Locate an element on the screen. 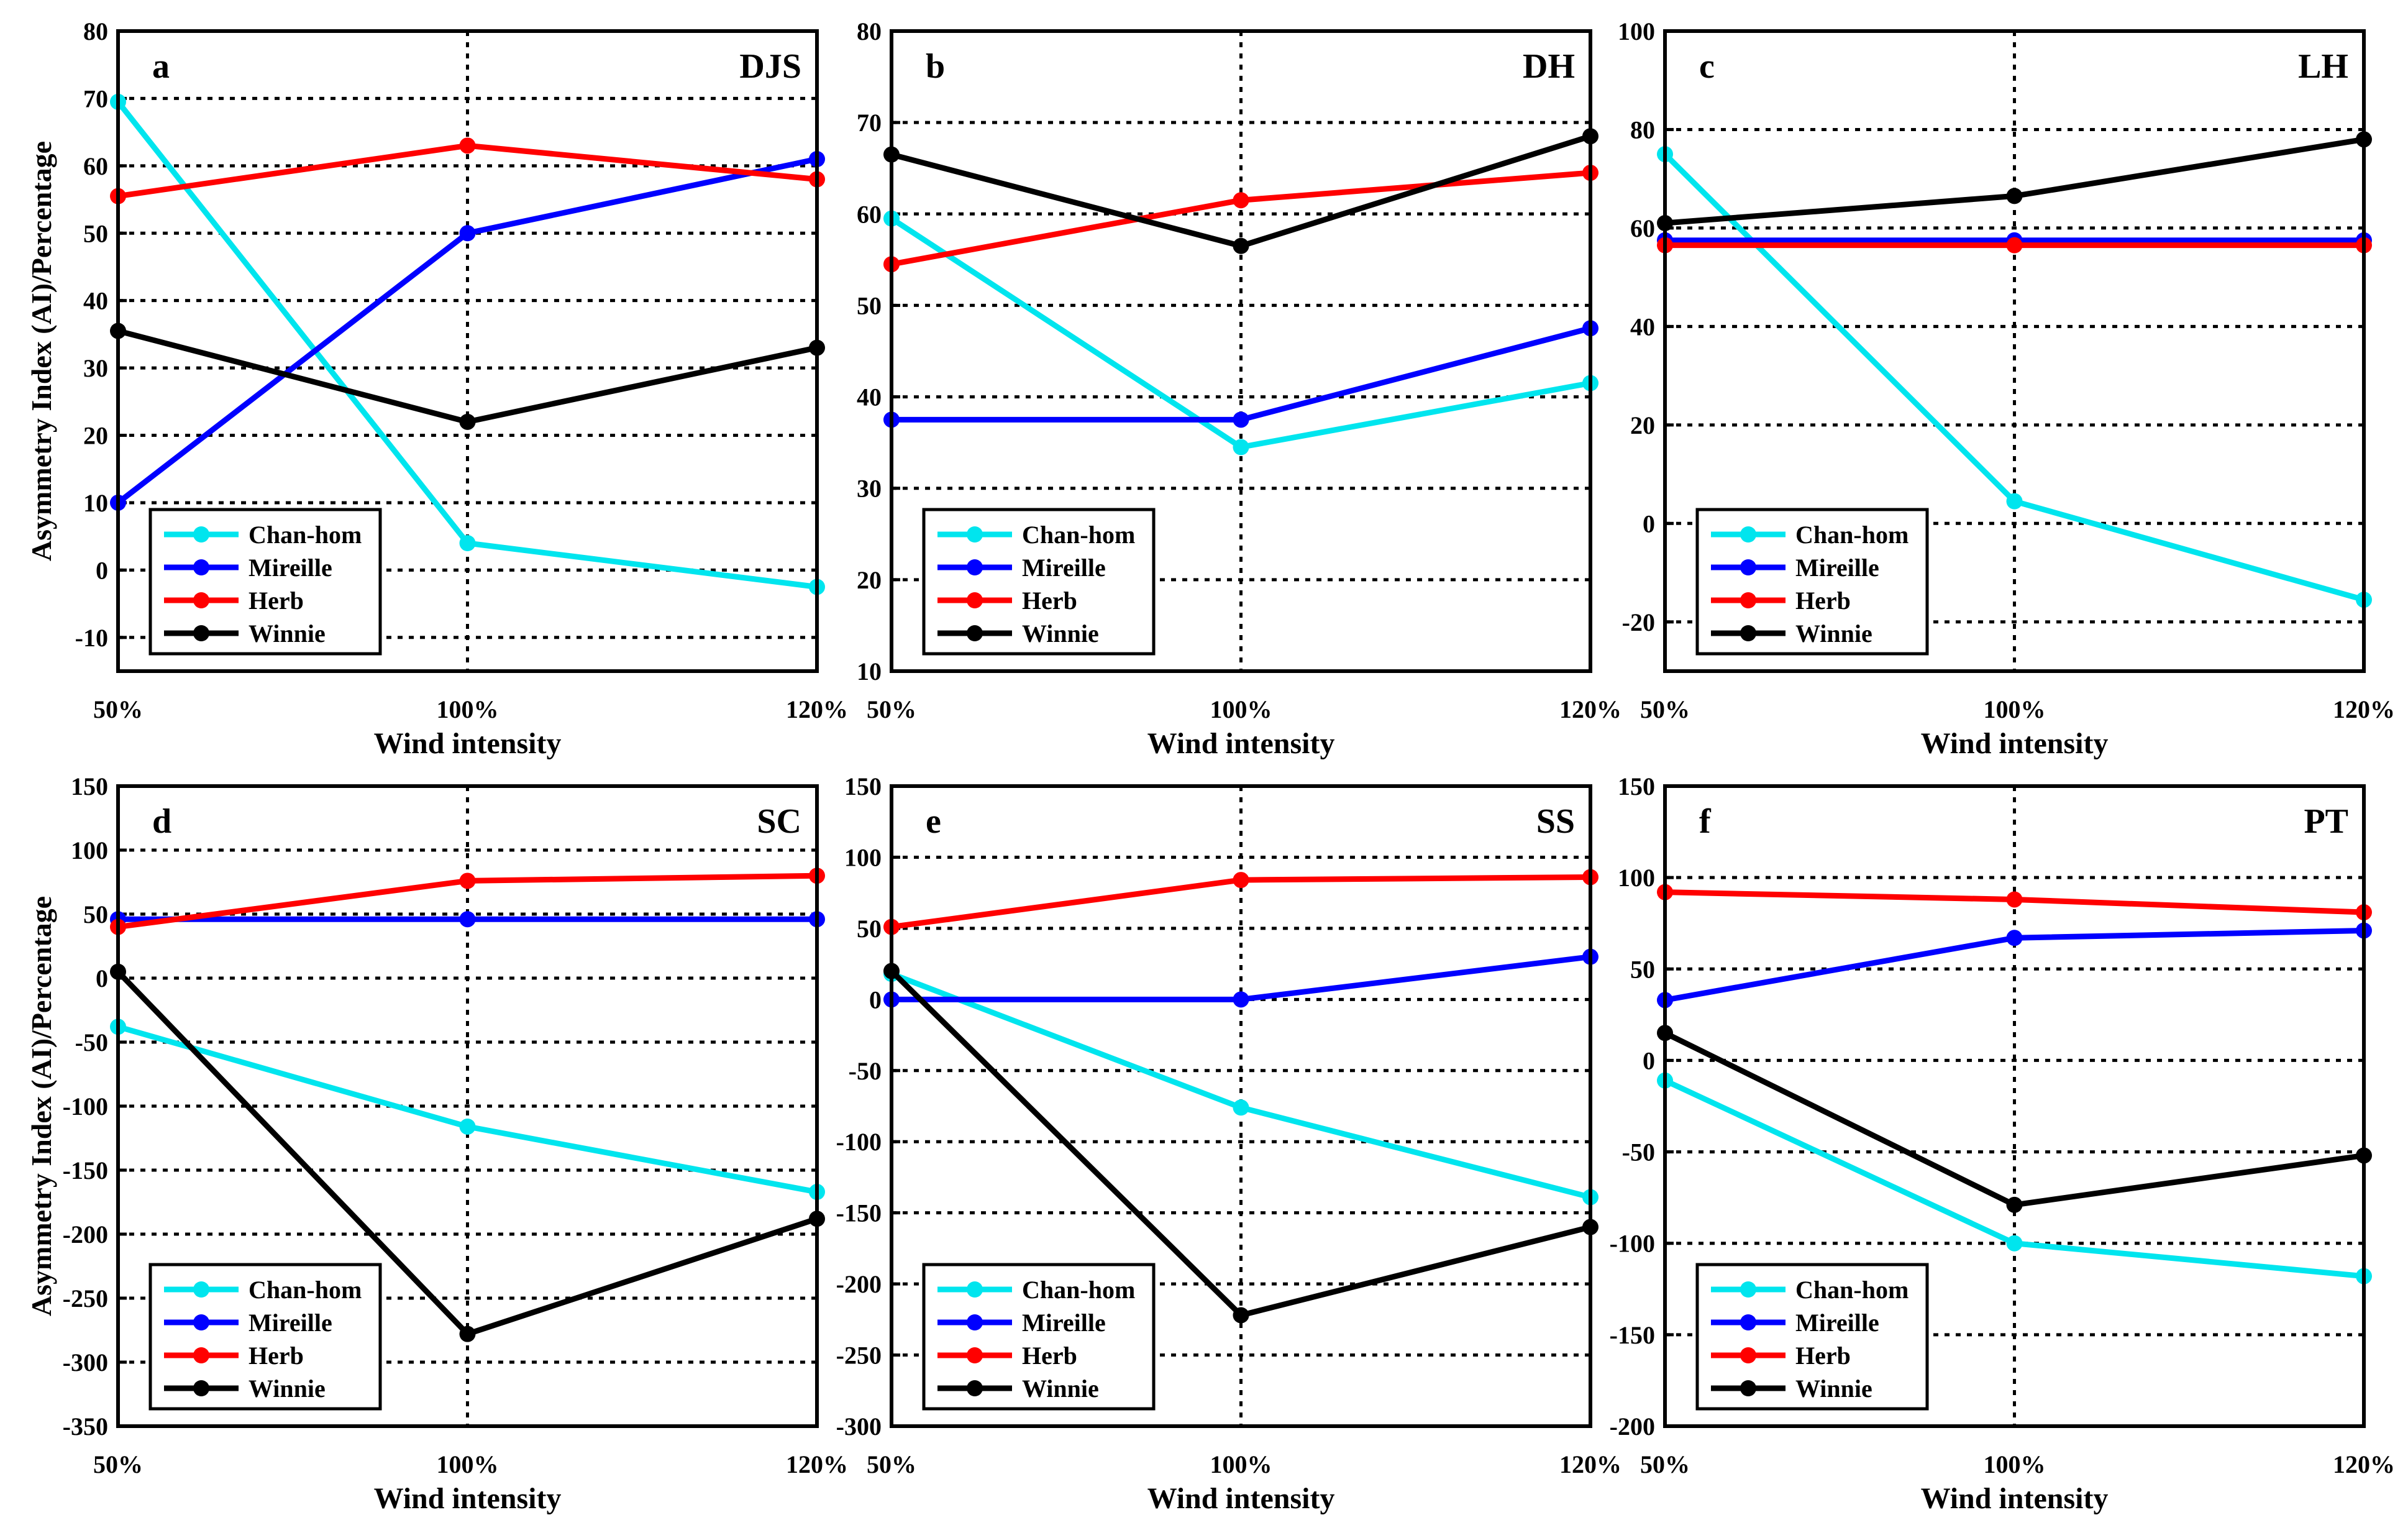 The image size is (2408, 1520). y-tick-label: 30 is located at coordinates (870, 489).